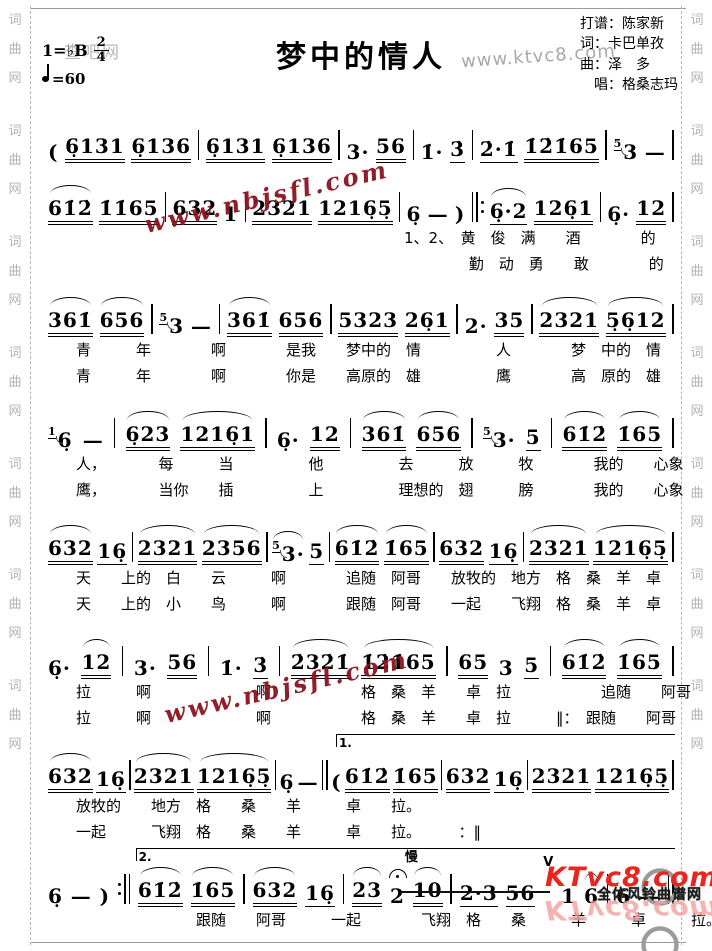  I want to click on note-group: 3̇, so click(261, 666).